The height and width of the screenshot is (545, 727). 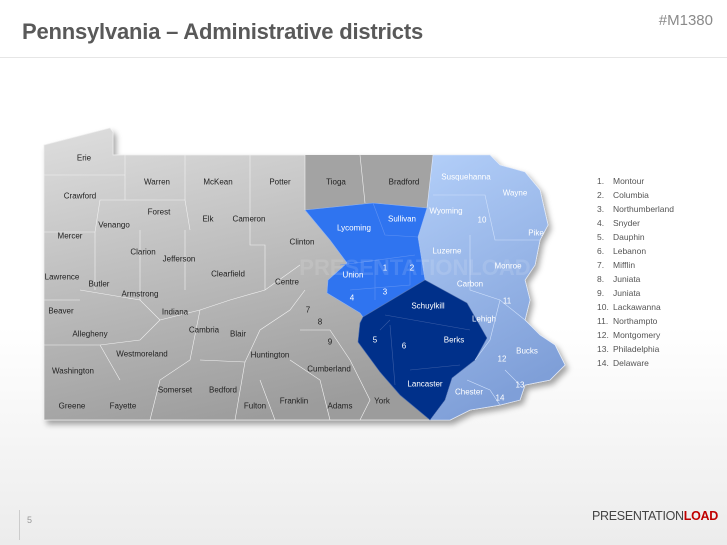 What do you see at coordinates (157, 182) in the screenshot?
I see `county-label: Warren` at bounding box center [157, 182].